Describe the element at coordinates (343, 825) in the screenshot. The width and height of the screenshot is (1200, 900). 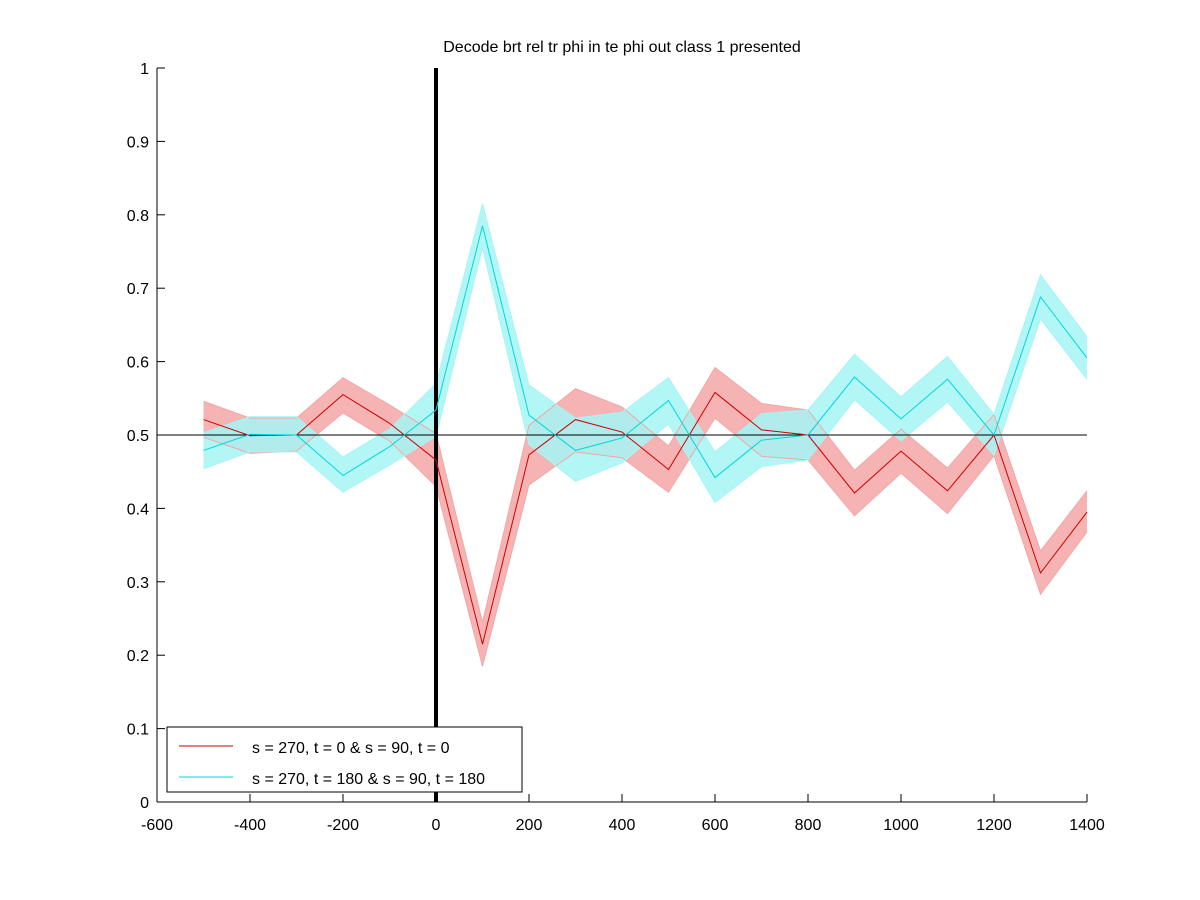
I see `x-tick-label: -200` at that location.